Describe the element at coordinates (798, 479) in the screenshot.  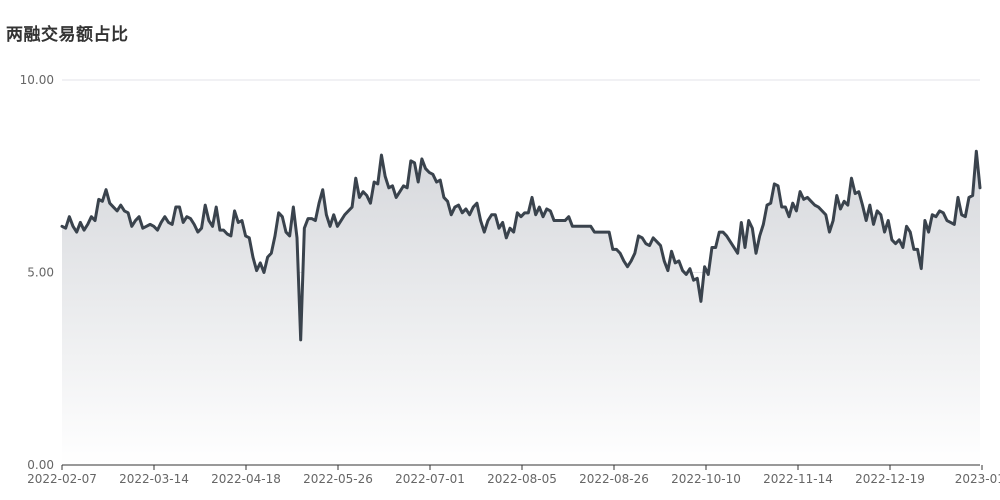
I see `x-tick-label: 2022-11-14` at that location.